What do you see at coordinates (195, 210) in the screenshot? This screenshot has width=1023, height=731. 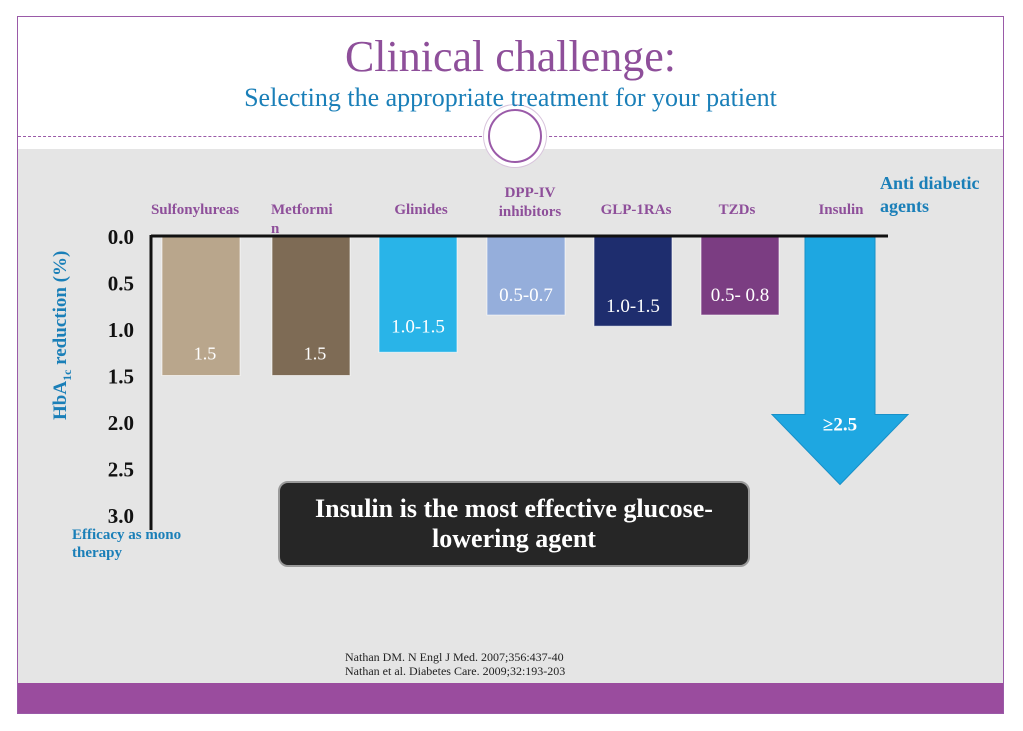 I see `category-label: Sulfonylureas` at bounding box center [195, 210].